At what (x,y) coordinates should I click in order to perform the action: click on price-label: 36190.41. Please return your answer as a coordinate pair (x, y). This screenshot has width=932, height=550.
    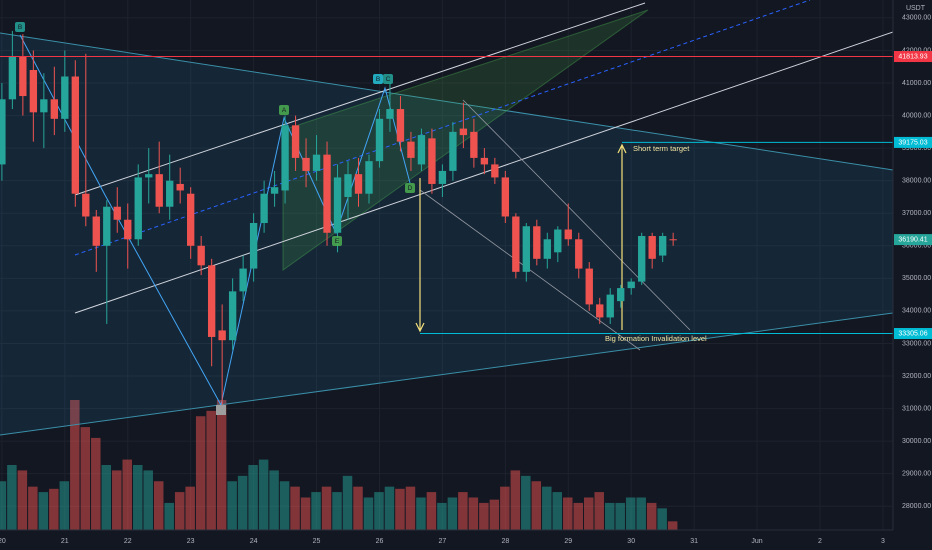
    Looking at the image, I should click on (912, 239).